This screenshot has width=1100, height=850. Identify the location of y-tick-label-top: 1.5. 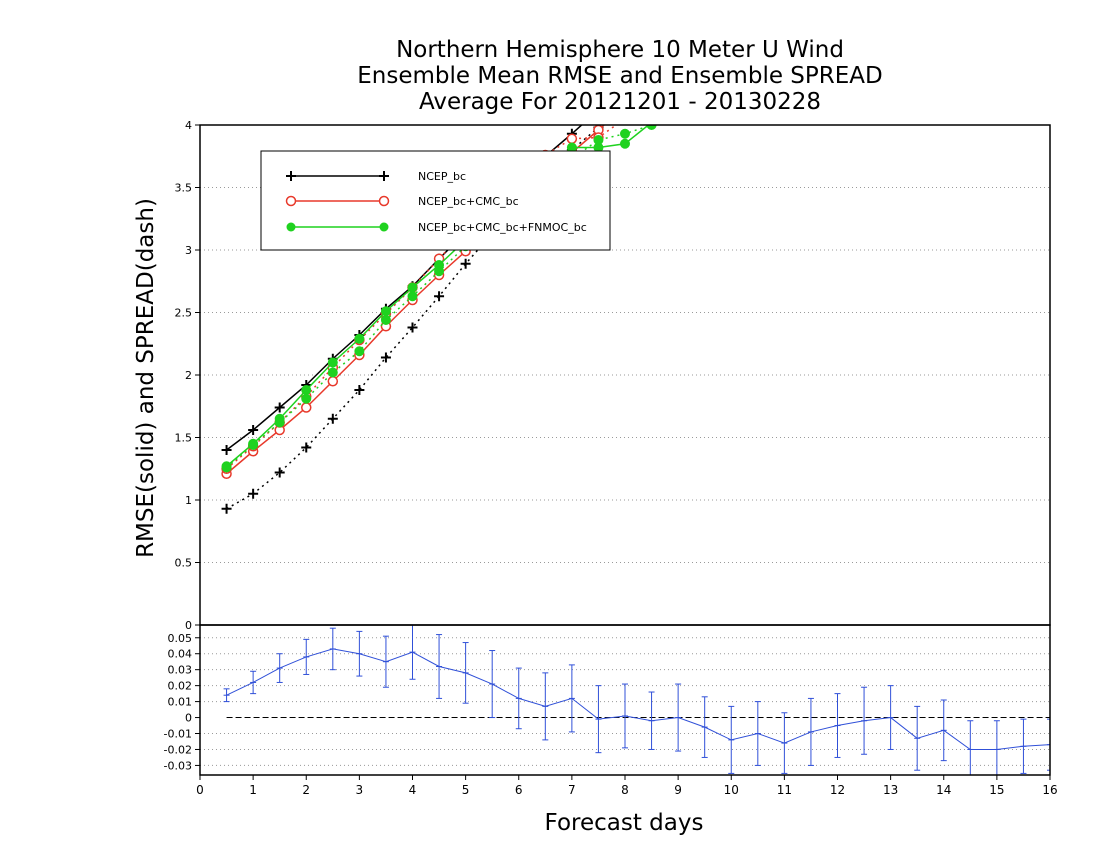
(184, 438).